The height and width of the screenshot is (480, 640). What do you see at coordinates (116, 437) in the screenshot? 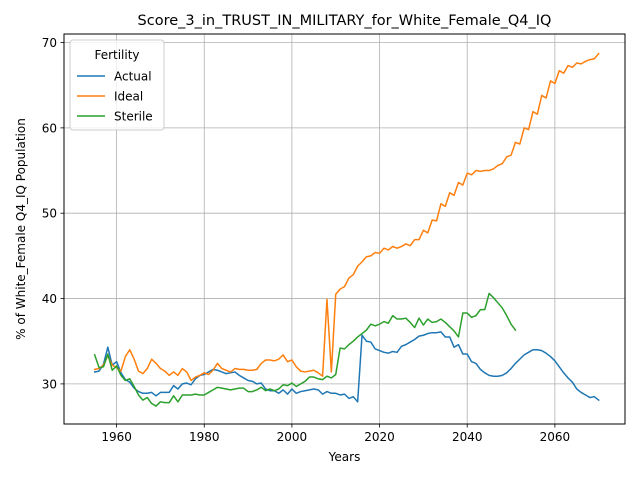
I see `x-tick-label: 1960` at bounding box center [116, 437].